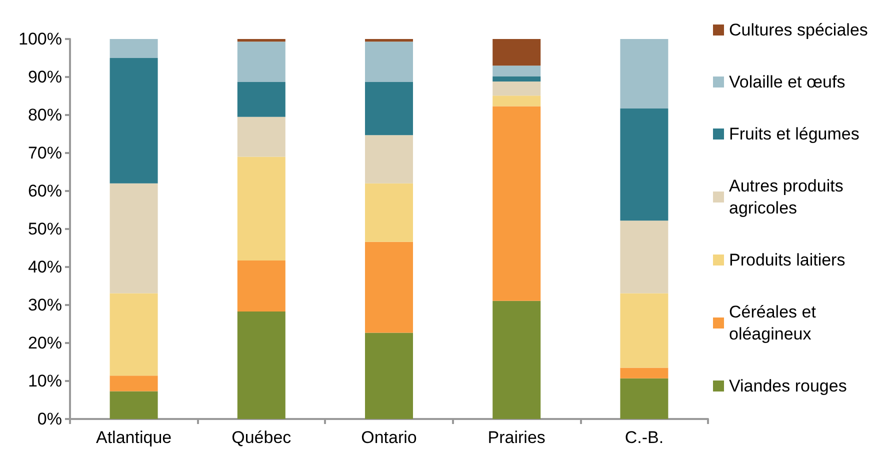 The image size is (886, 454). What do you see at coordinates (794, 134) in the screenshot?
I see `legend-label: Fruits et légumes` at bounding box center [794, 134].